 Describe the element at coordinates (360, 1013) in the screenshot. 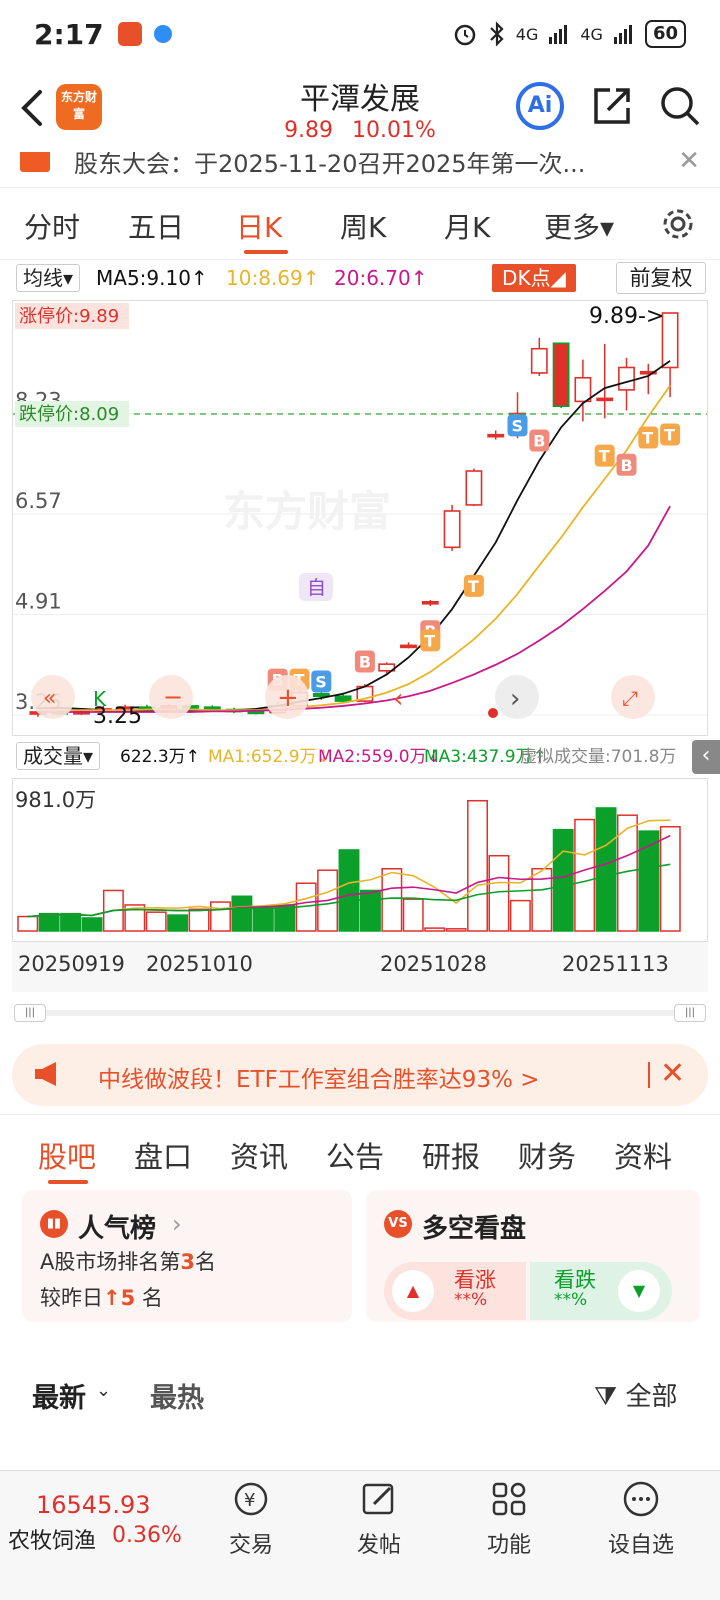

I see `range-scroller: ||| |||` at that location.